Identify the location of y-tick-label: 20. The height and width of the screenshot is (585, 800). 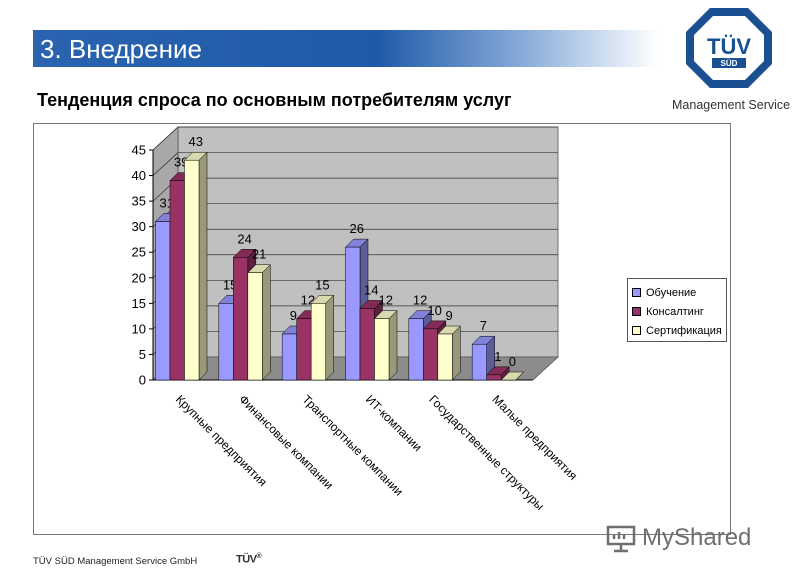
(139, 277).